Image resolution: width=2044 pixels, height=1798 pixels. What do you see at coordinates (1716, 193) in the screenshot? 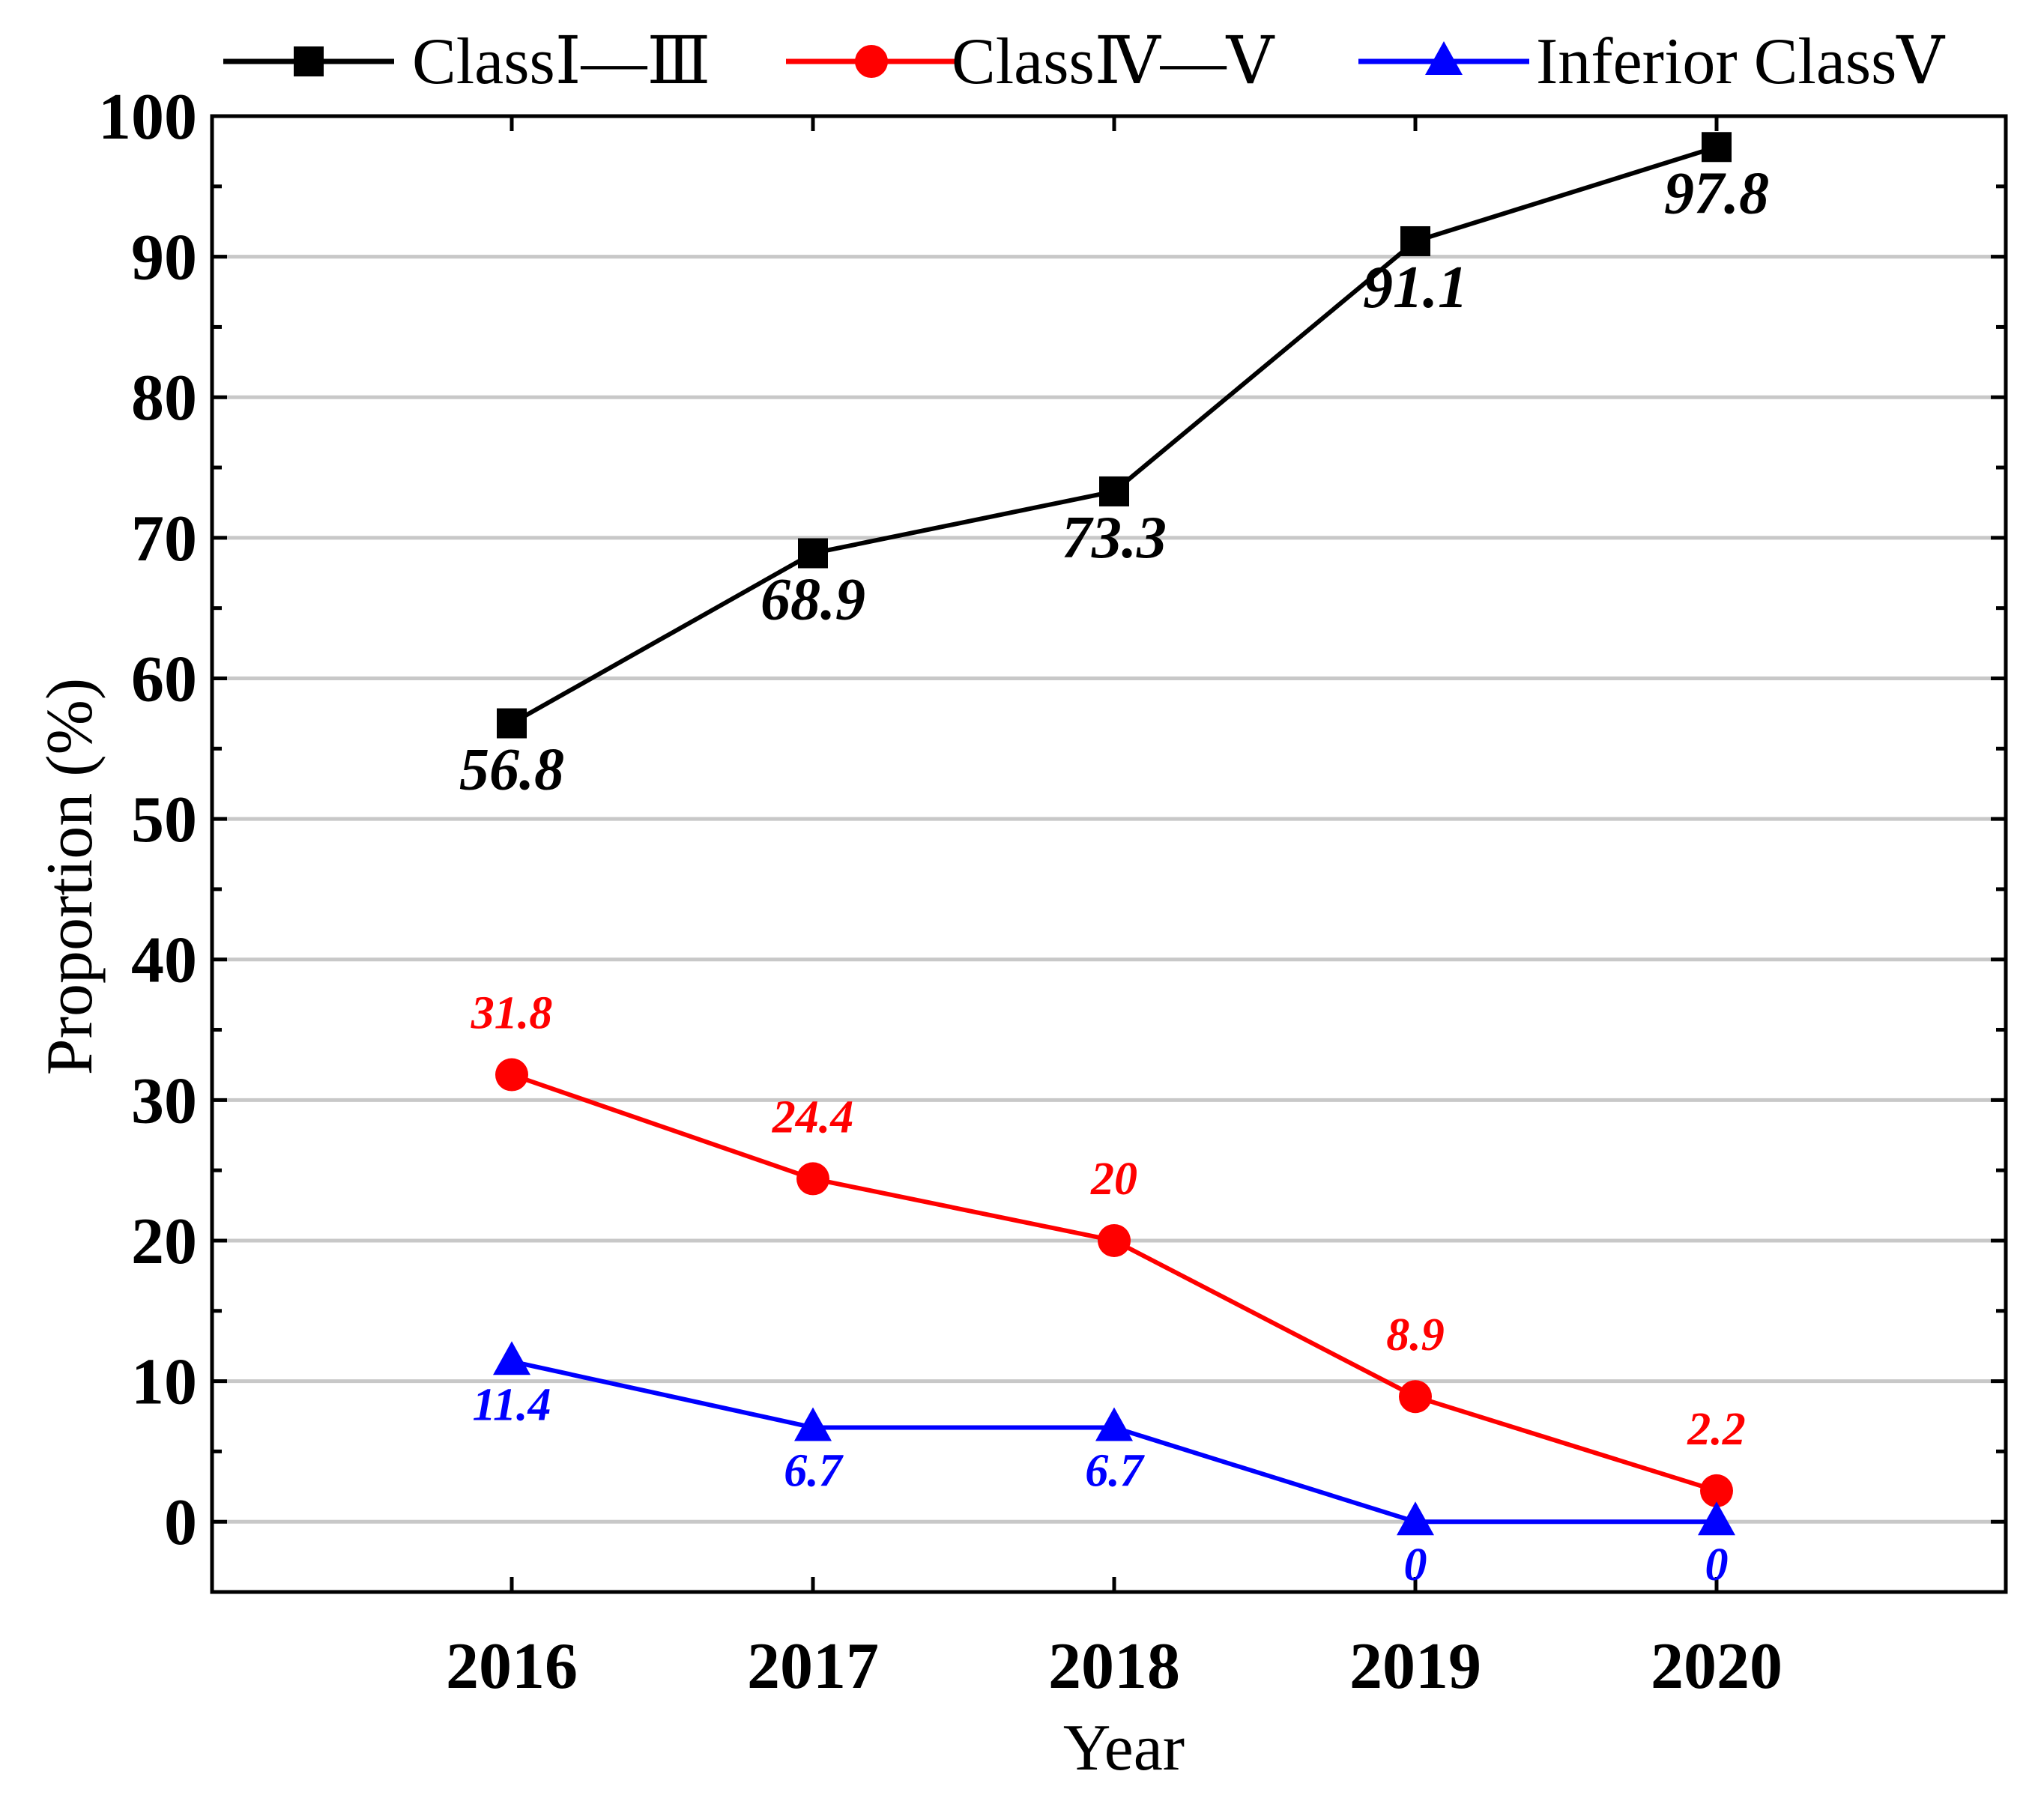
I see `data-label: 97.8` at bounding box center [1716, 193].